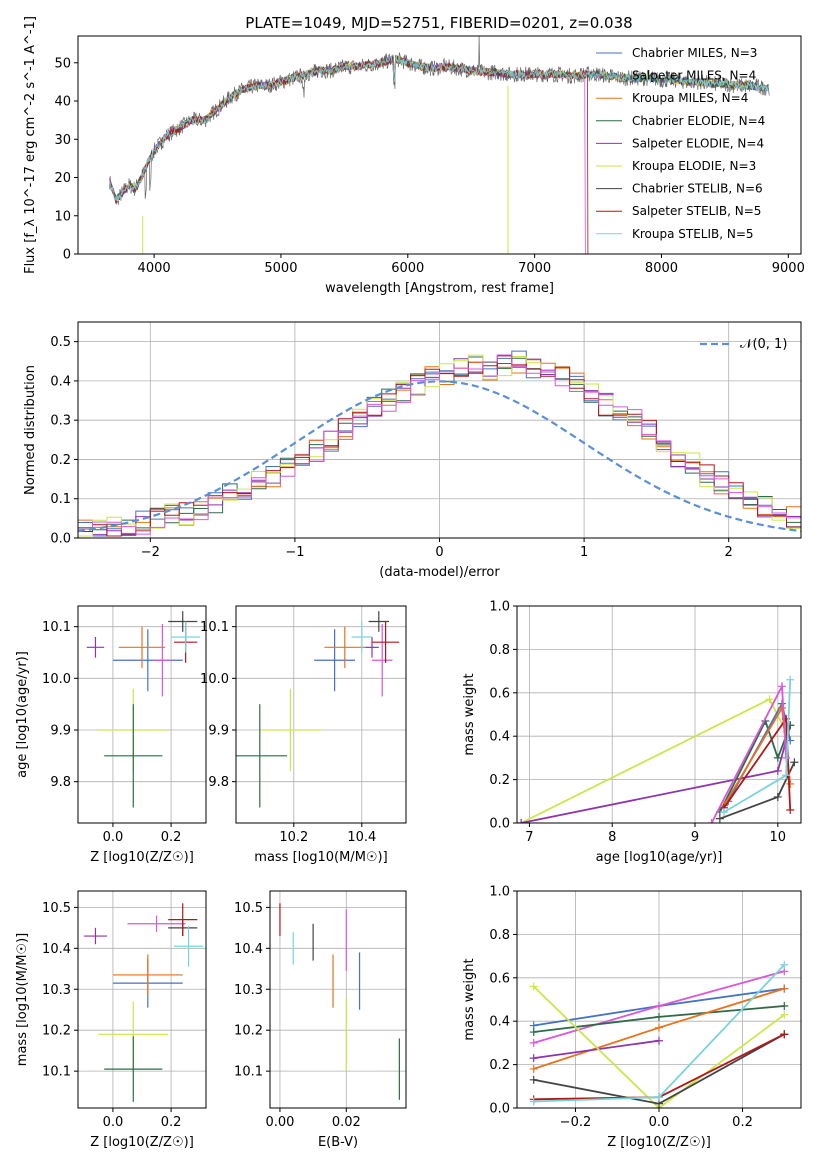  I want to click on x-tick-label: 9, so click(695, 837).